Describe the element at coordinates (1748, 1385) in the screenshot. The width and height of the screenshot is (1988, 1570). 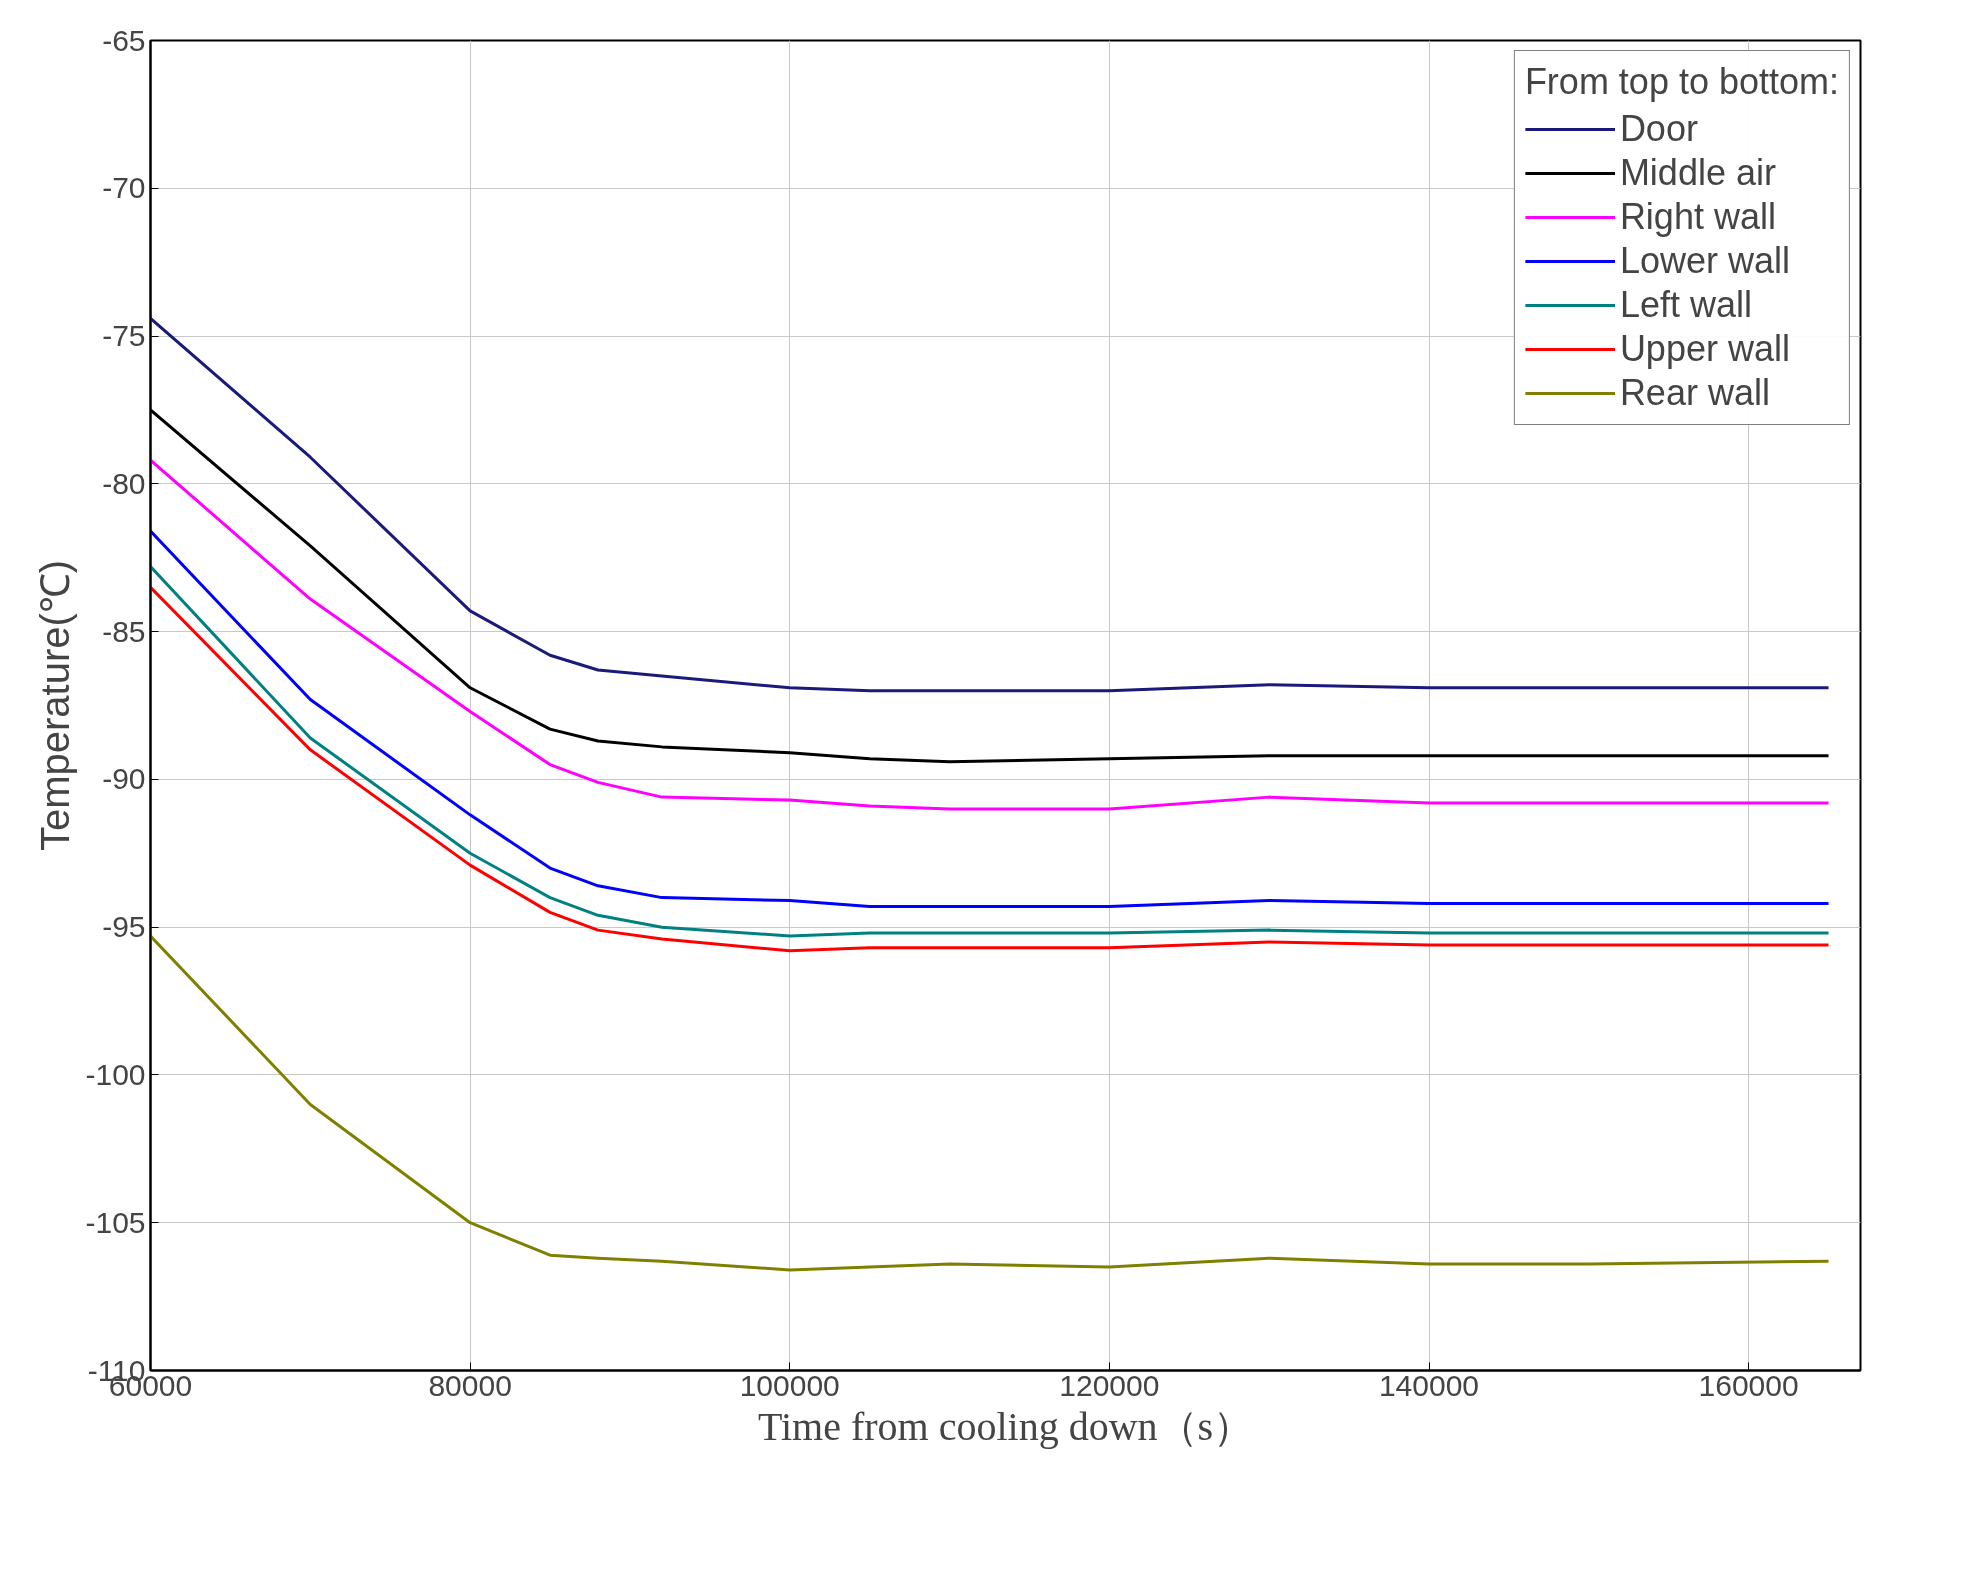
I see `x-tick-label: 160000` at that location.